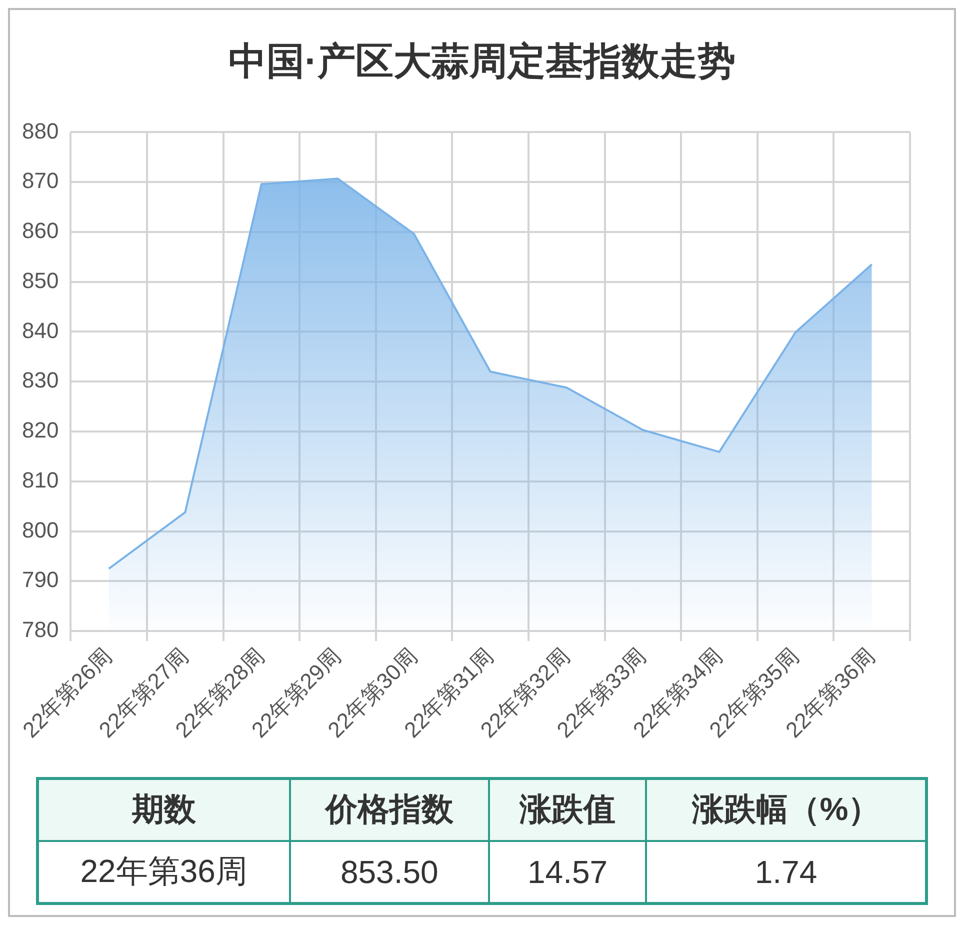 The height and width of the screenshot is (943, 964). What do you see at coordinates (786, 872) in the screenshot?
I see `text: 1.74` at bounding box center [786, 872].